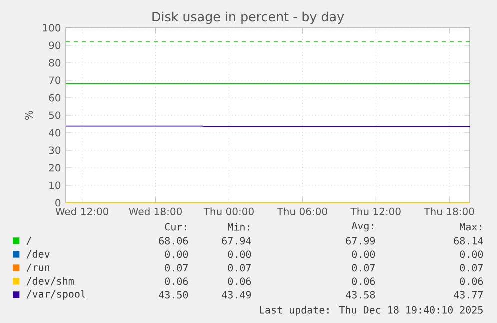  I want to click on text: 68.06, so click(173, 241).